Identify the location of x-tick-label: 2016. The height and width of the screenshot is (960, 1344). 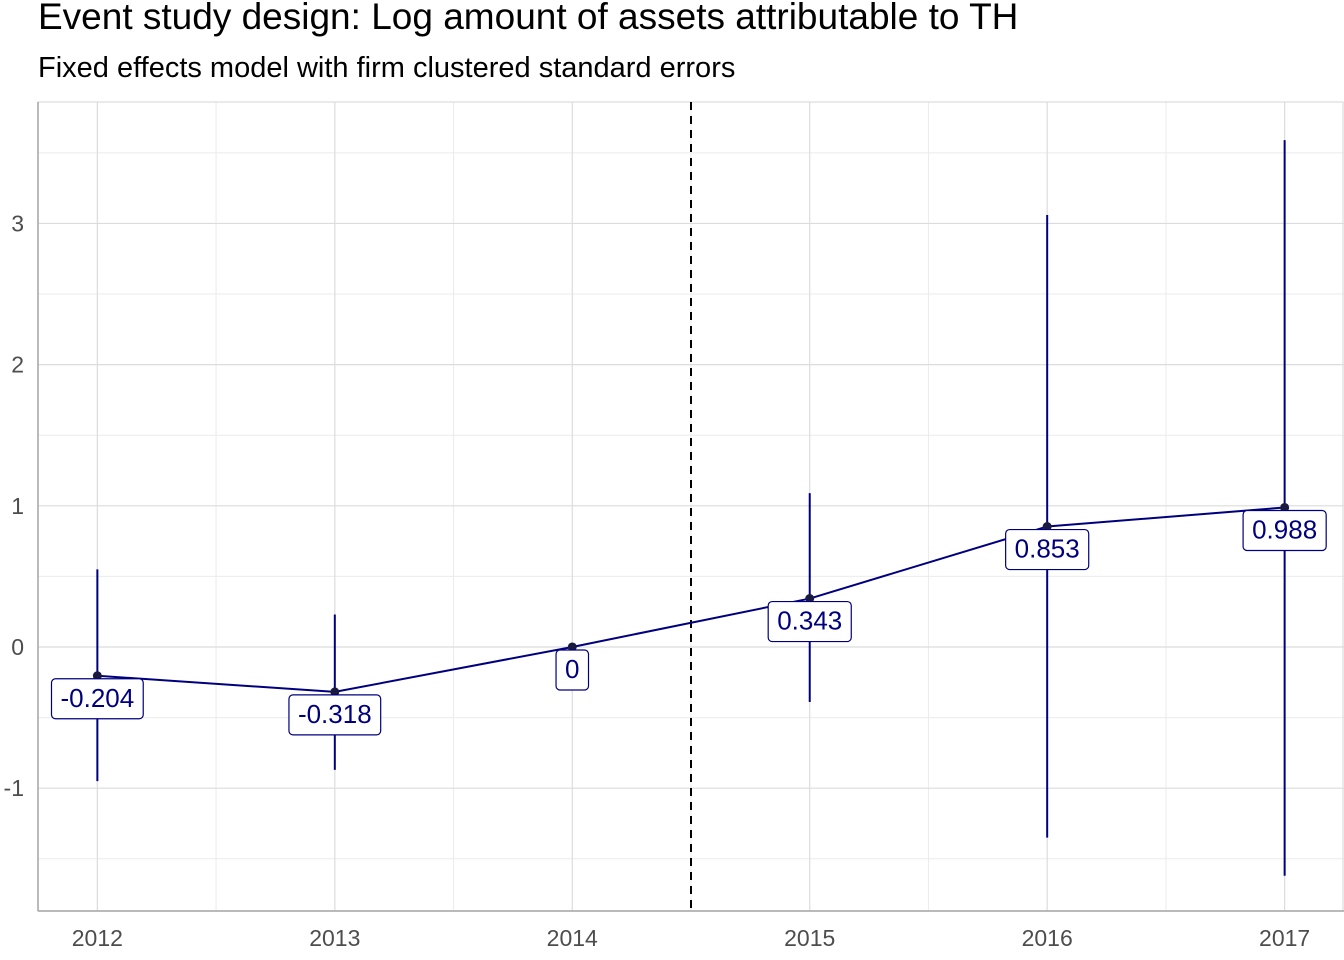
(1047, 938).